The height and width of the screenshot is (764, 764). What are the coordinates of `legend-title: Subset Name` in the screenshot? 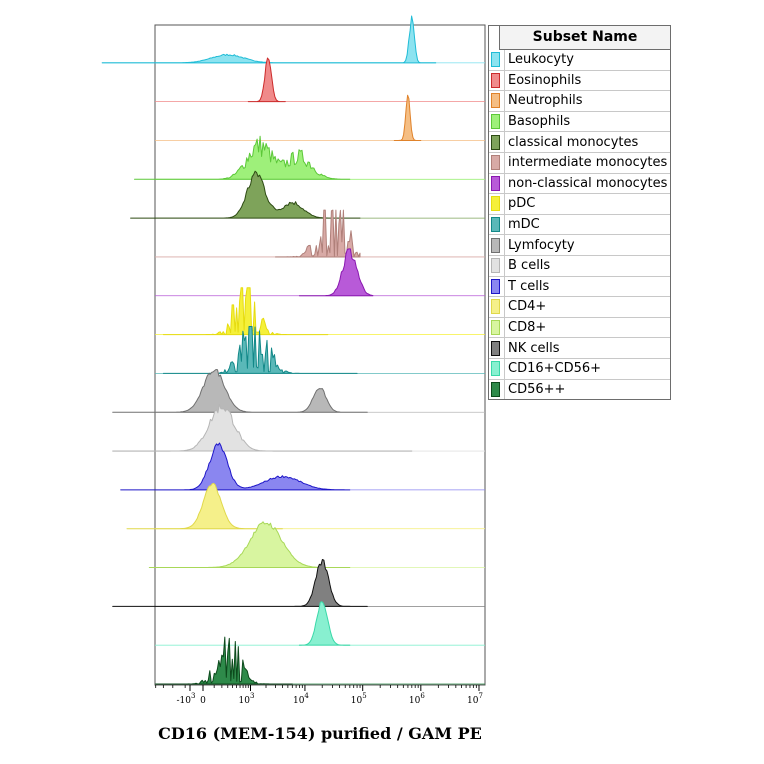 It's located at (584, 38).